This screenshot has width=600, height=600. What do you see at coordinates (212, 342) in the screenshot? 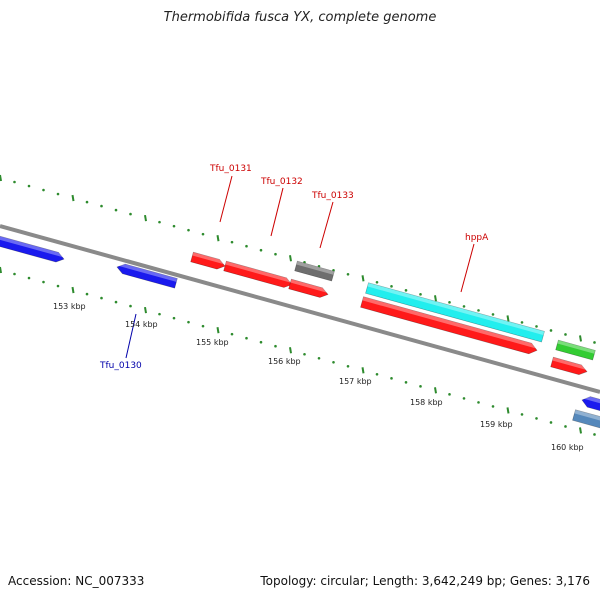
I see `tick-label: 155 kbp` at bounding box center [212, 342].